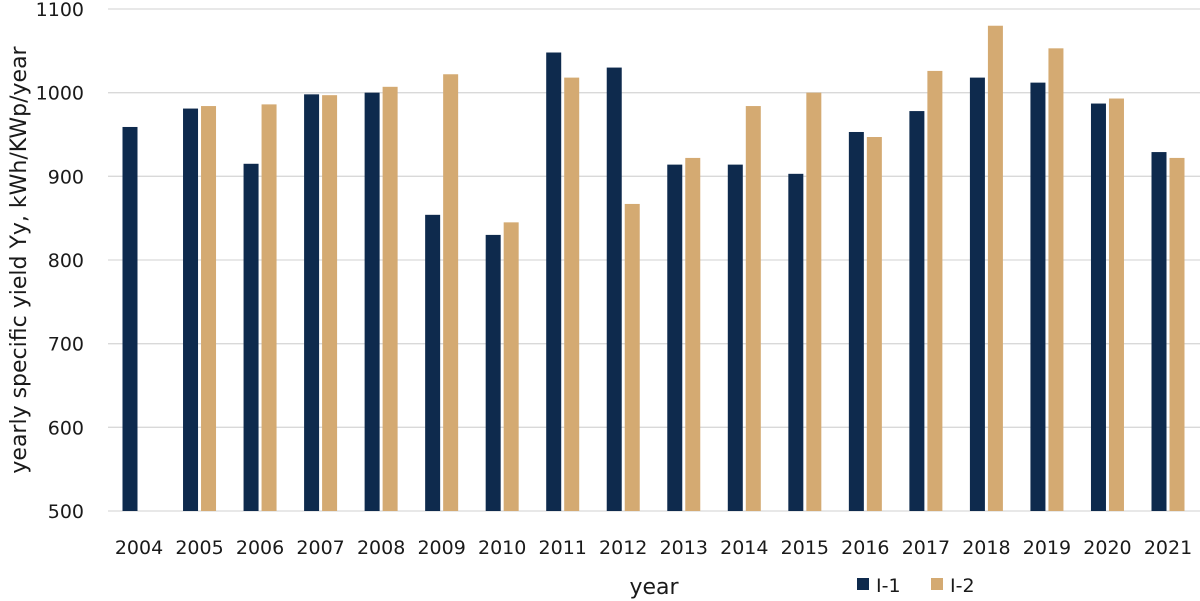  Describe the element at coordinates (66, 345) in the screenshot. I see `y-tick-label: 700` at that location.